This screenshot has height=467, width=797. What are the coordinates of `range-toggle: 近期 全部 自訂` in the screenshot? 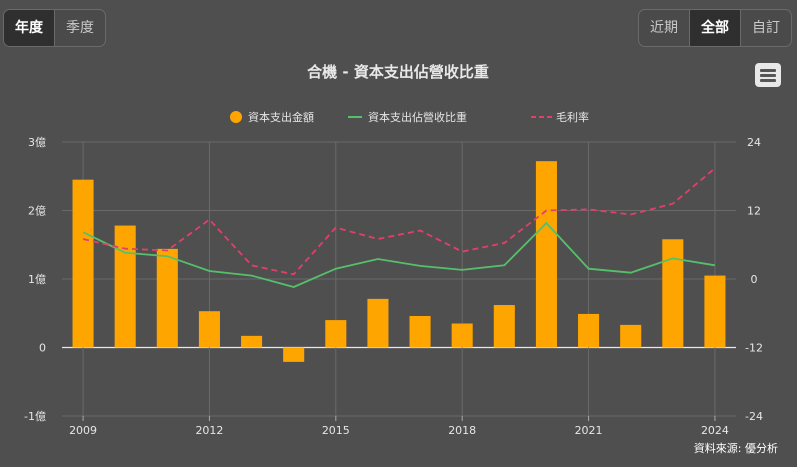 It's located at (715, 28).